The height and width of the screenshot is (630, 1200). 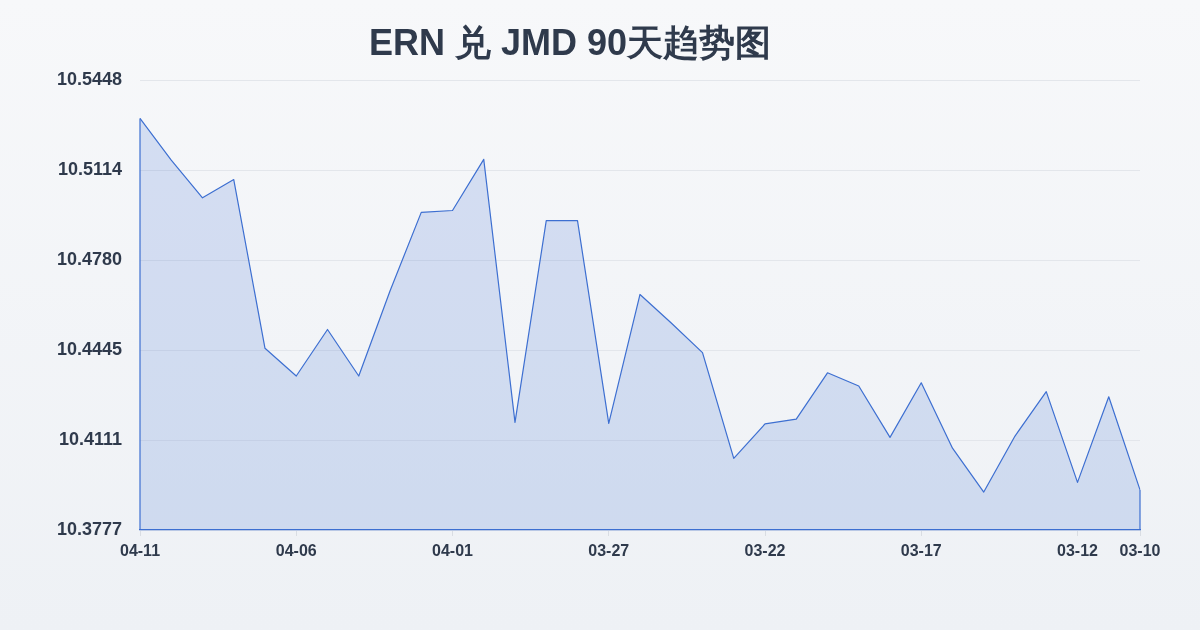 I want to click on chart-title: ERN 兑 JMD 90天趋势图, so click(x=570, y=42).